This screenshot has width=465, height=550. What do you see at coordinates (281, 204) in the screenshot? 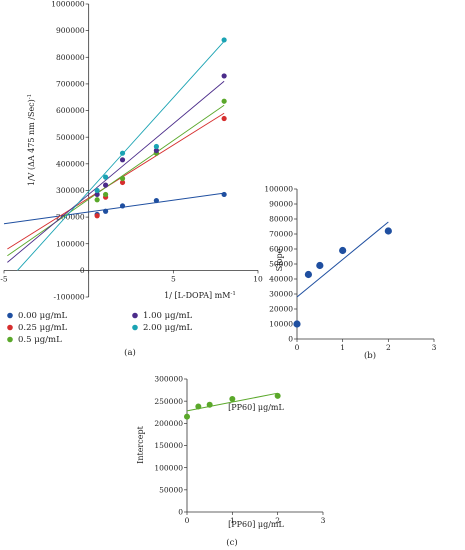
I see `panel-b-y-tick-label: 90000` at bounding box center [281, 204].